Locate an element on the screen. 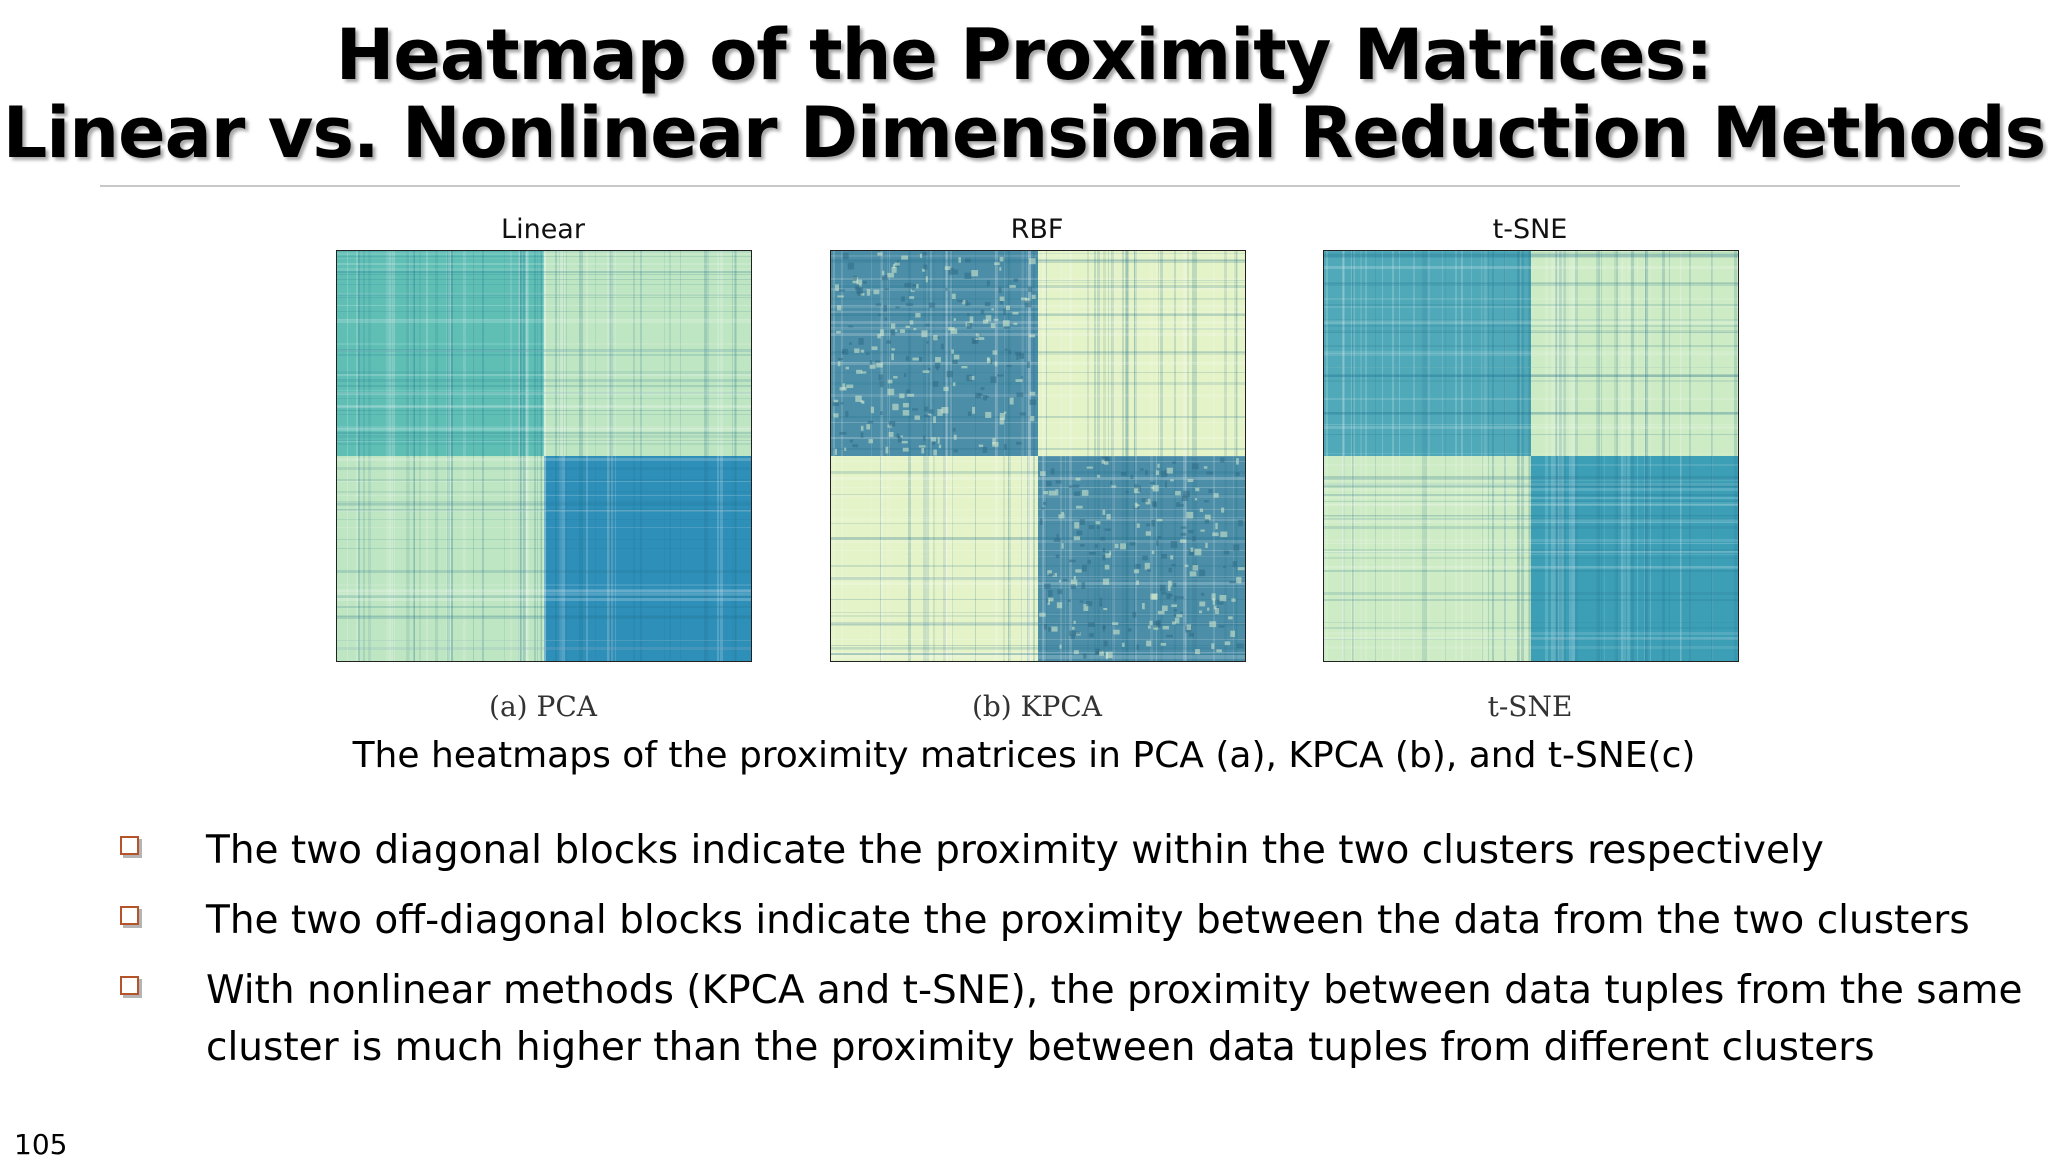  heatmap-tsne is located at coordinates (1531, 456).